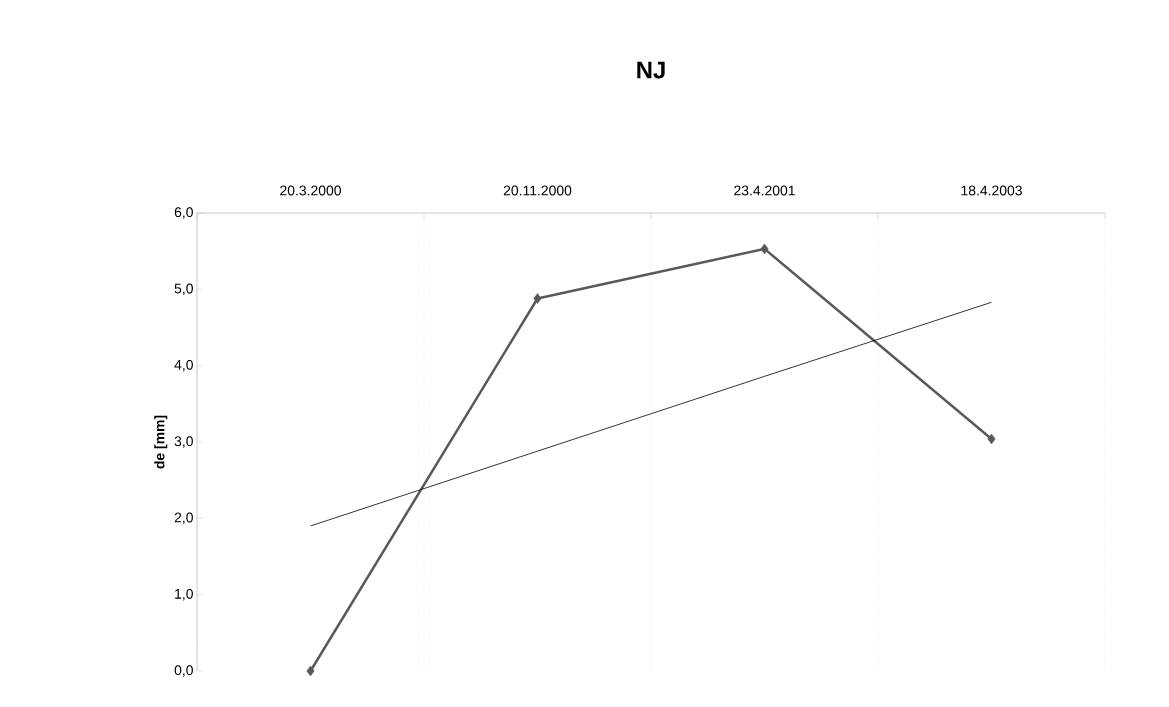  Describe the element at coordinates (183, 671) in the screenshot. I see `y-tick-label: 0,0` at that location.